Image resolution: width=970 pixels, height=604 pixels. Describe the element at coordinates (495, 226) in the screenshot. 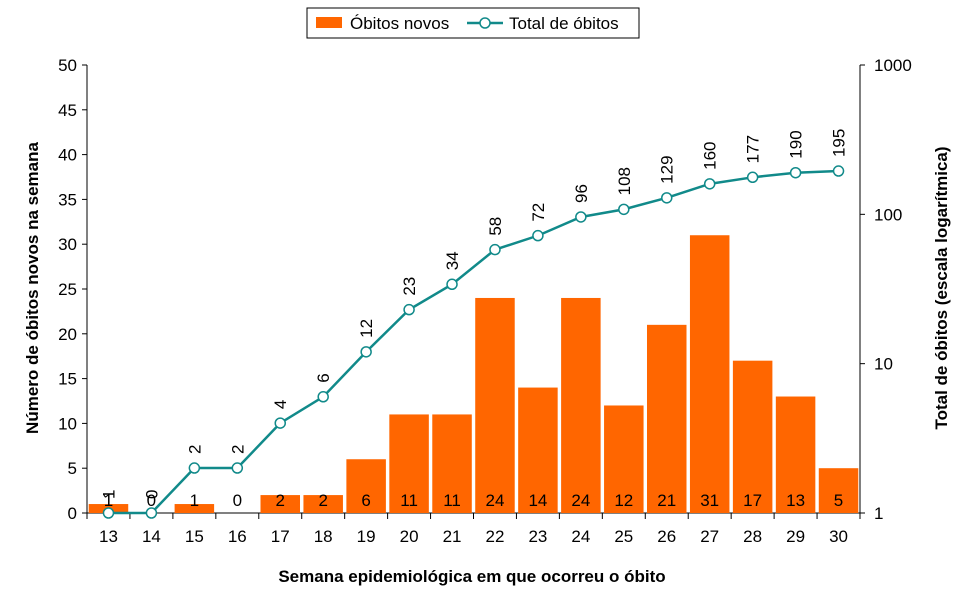

I see `line-value-label: 58` at that location.